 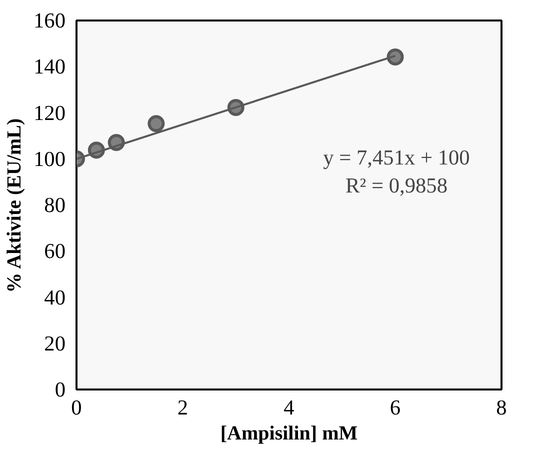 I want to click on y-tick-label: 140, so click(x=50, y=66).